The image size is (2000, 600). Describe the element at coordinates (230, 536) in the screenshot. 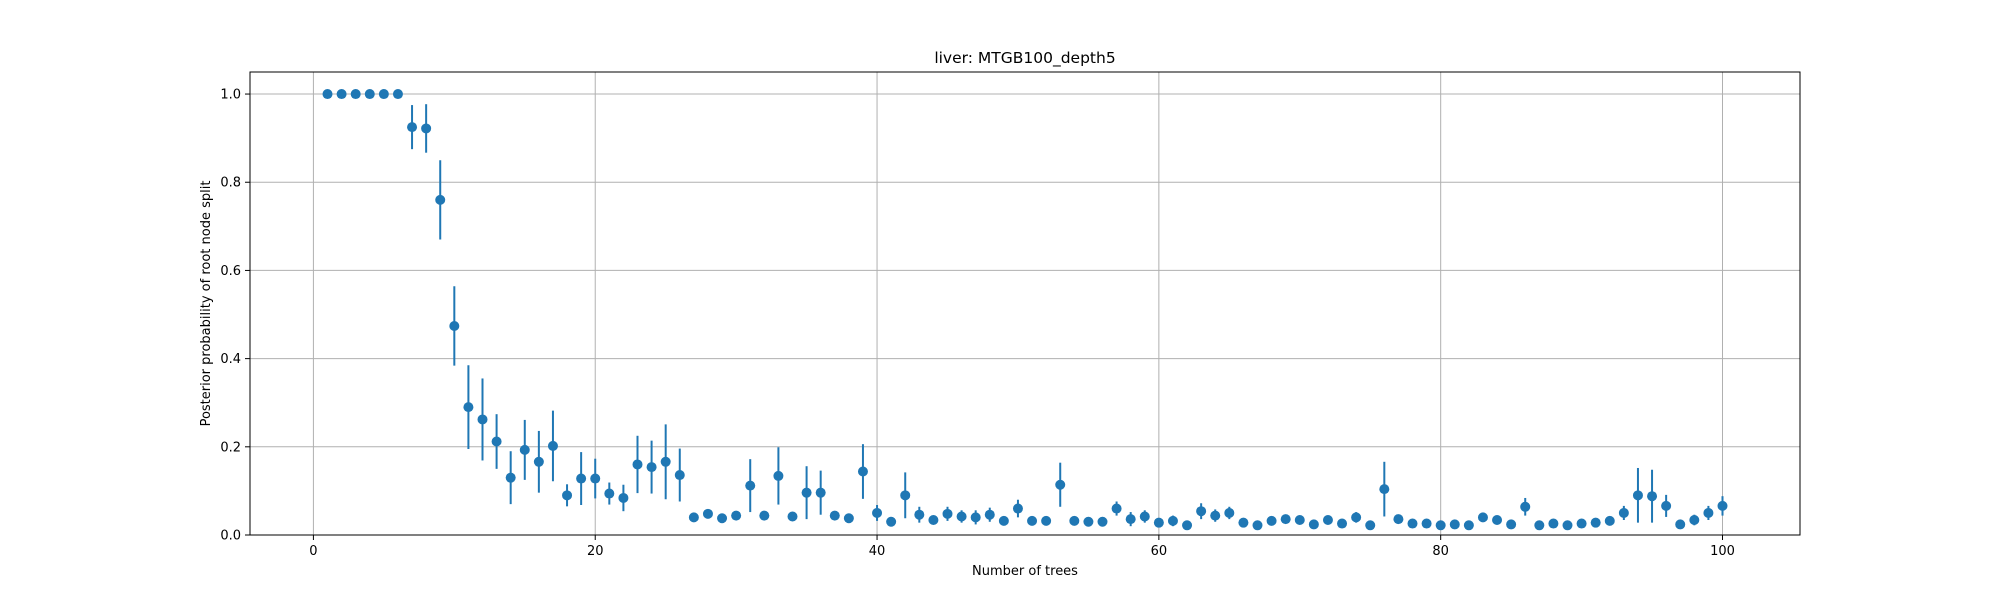

I see `y-tick-label: 0.0` at that location.